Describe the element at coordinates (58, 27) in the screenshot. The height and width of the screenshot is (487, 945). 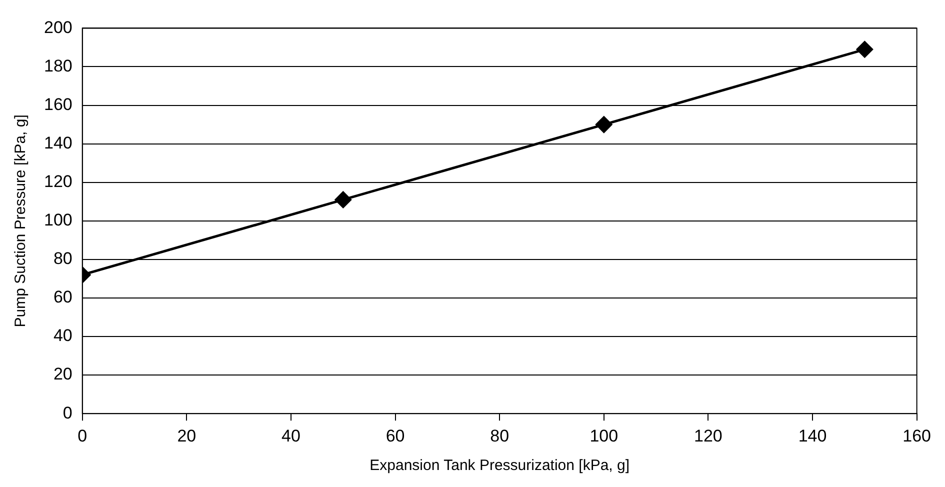
I see `y-tick-label: 200` at that location.